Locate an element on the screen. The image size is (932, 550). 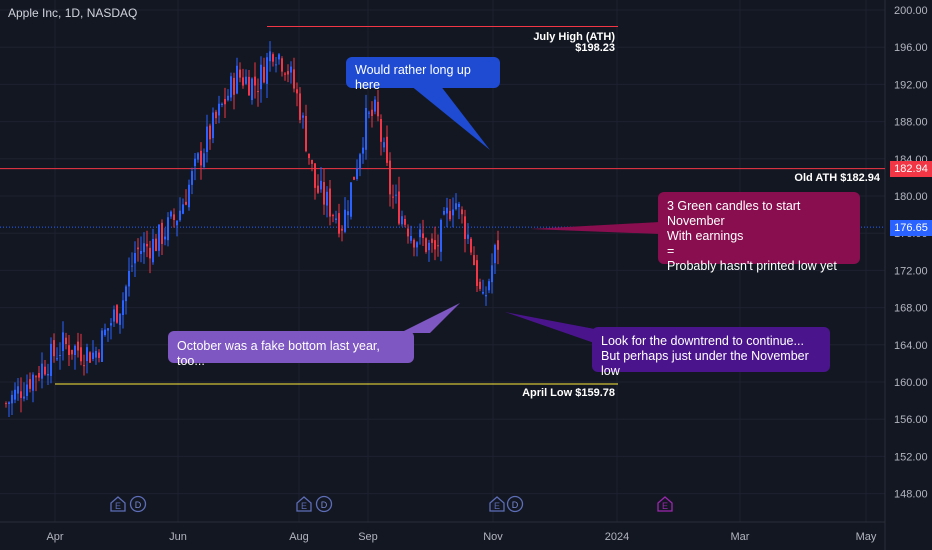
old-ath-label: Old ATH $182.94 is located at coordinates (837, 178).